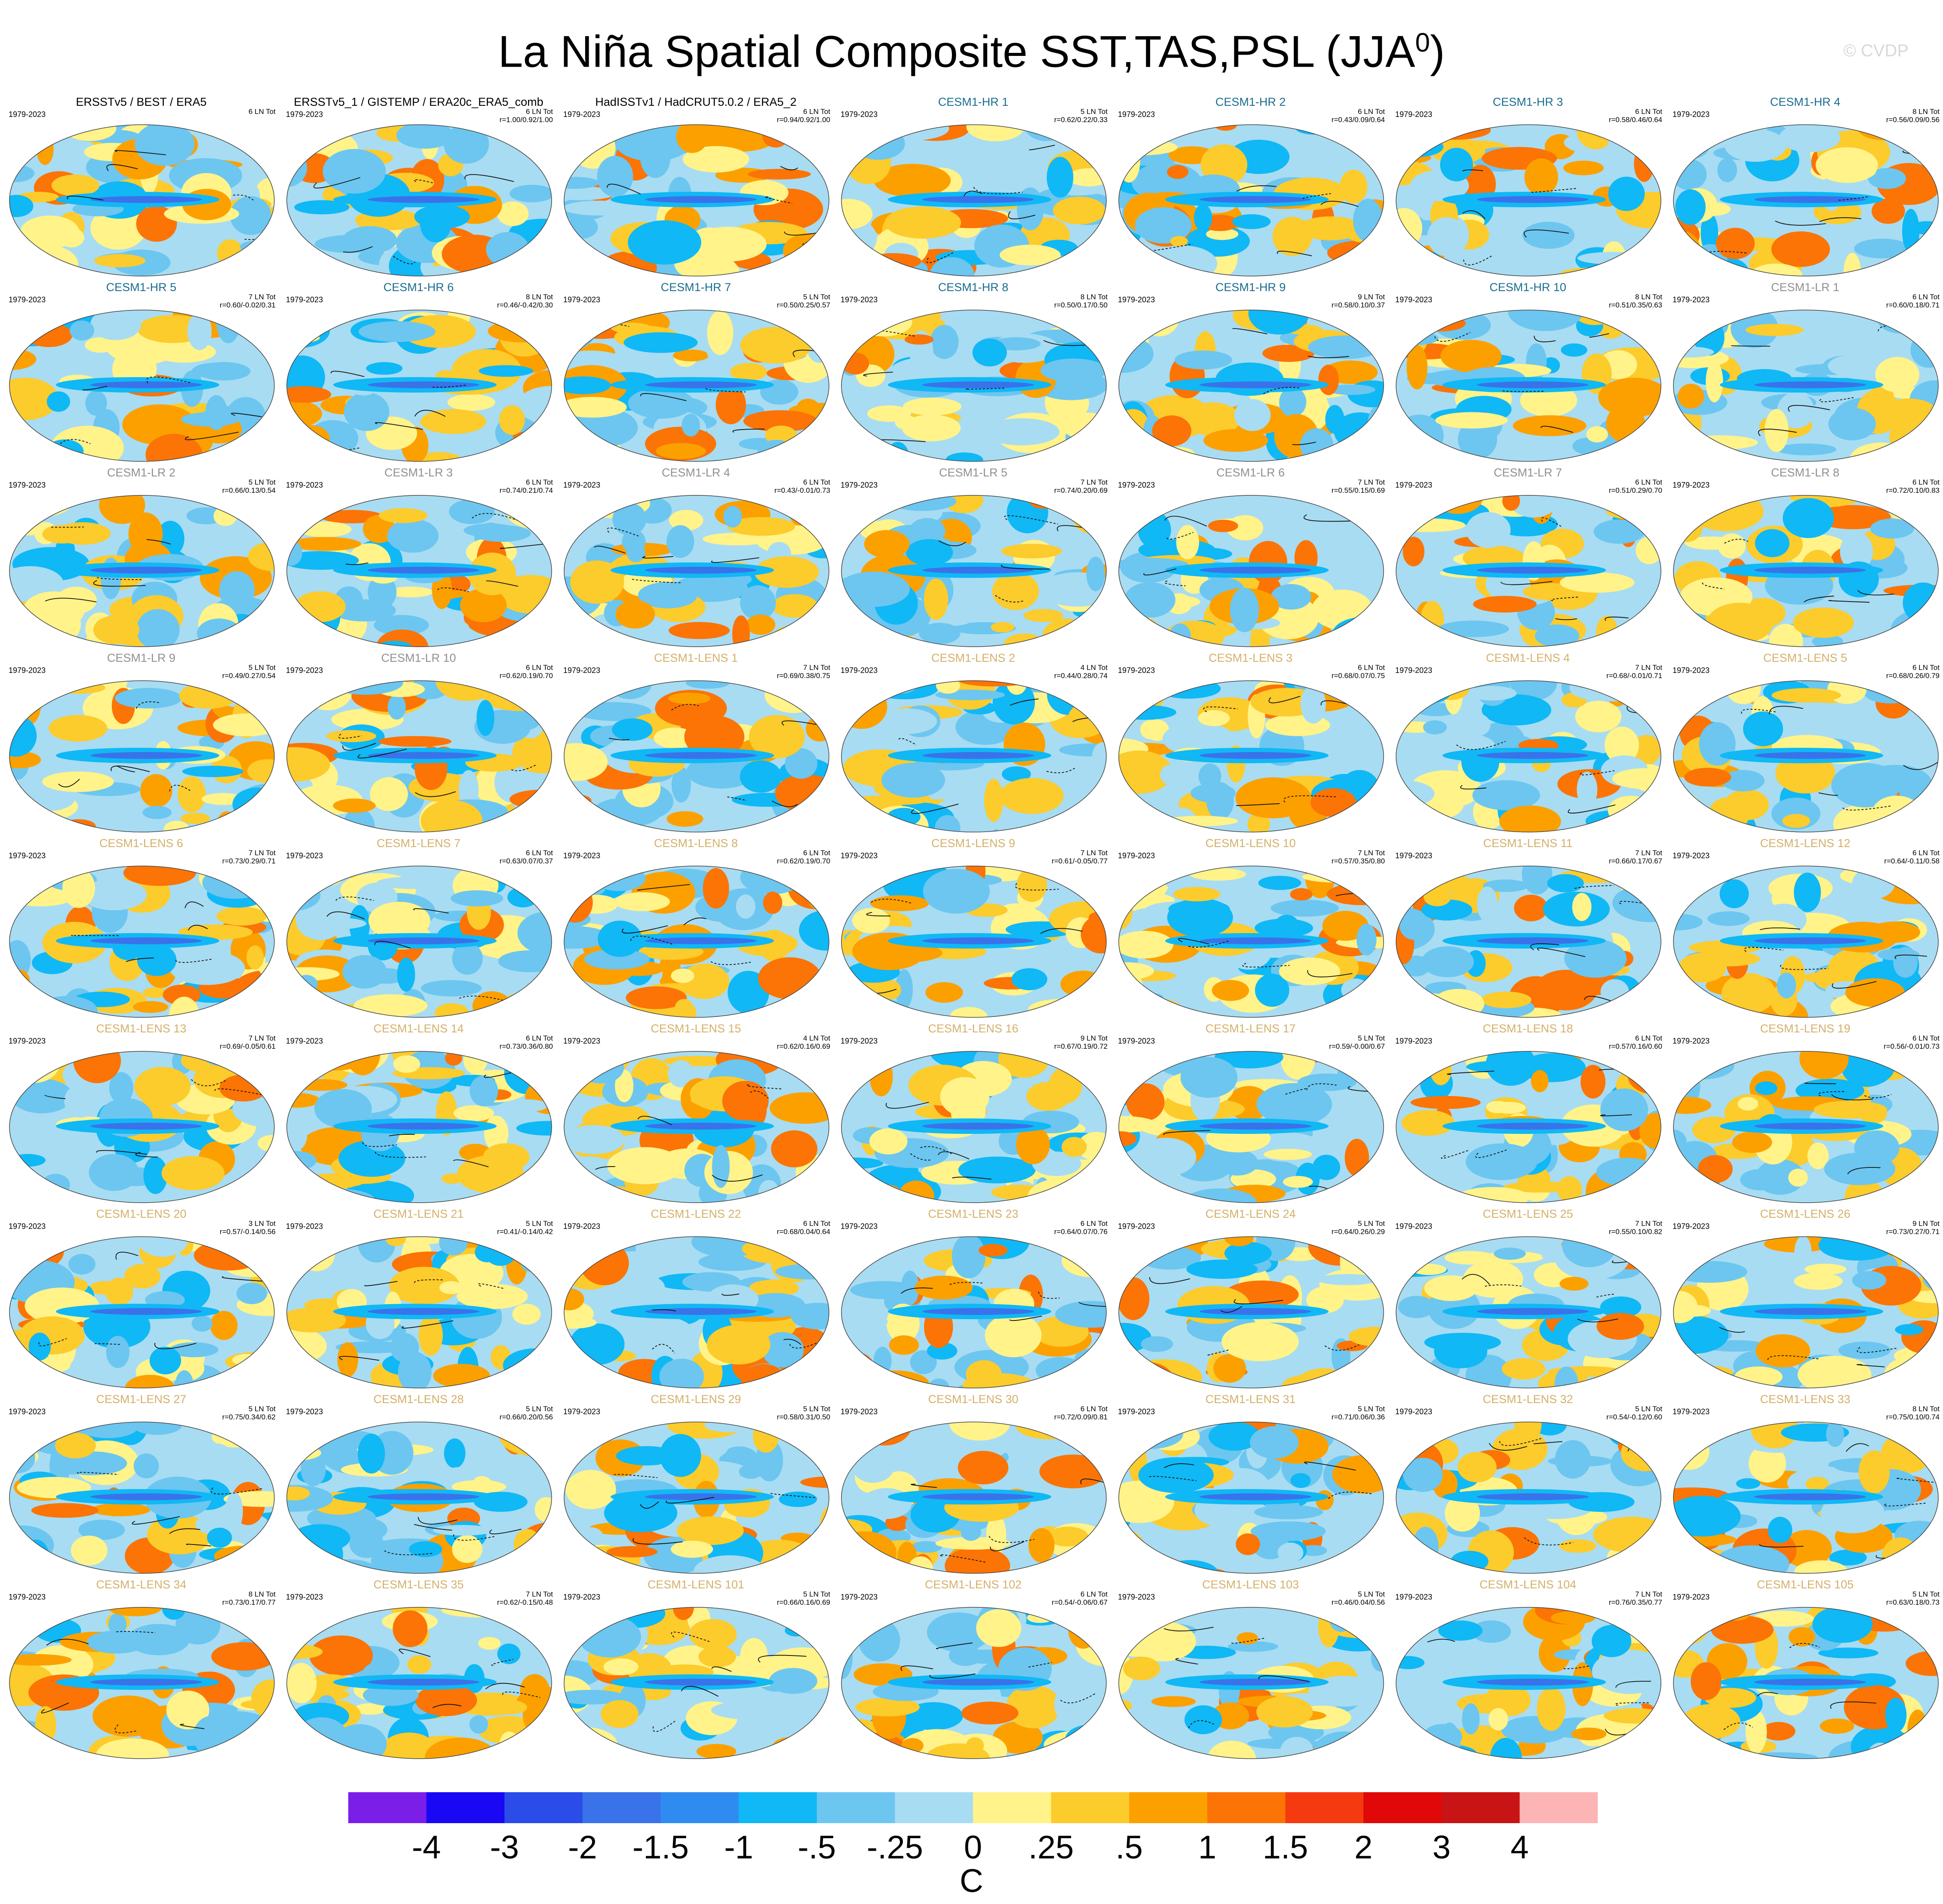 The image size is (1943, 1904). Describe the element at coordinates (803, 1232) in the screenshot. I see `panel-correlation: r=0.68/0.04/0.64` at that location.